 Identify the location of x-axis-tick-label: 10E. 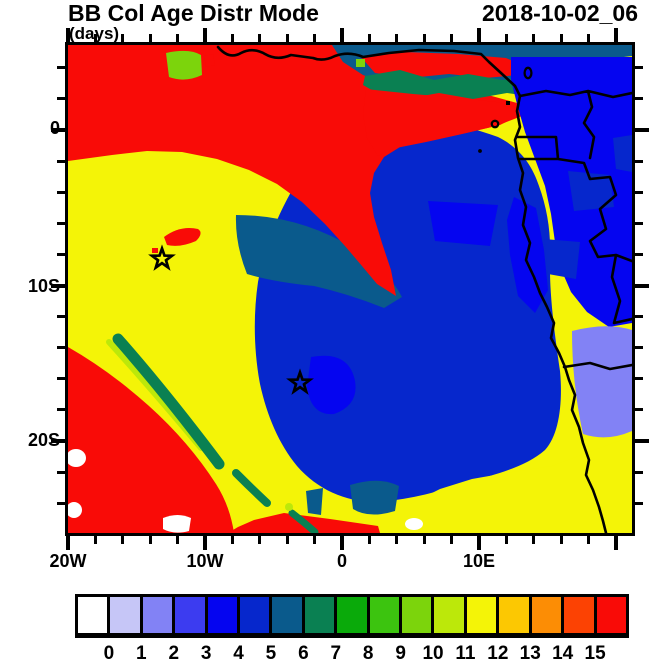
(479, 561).